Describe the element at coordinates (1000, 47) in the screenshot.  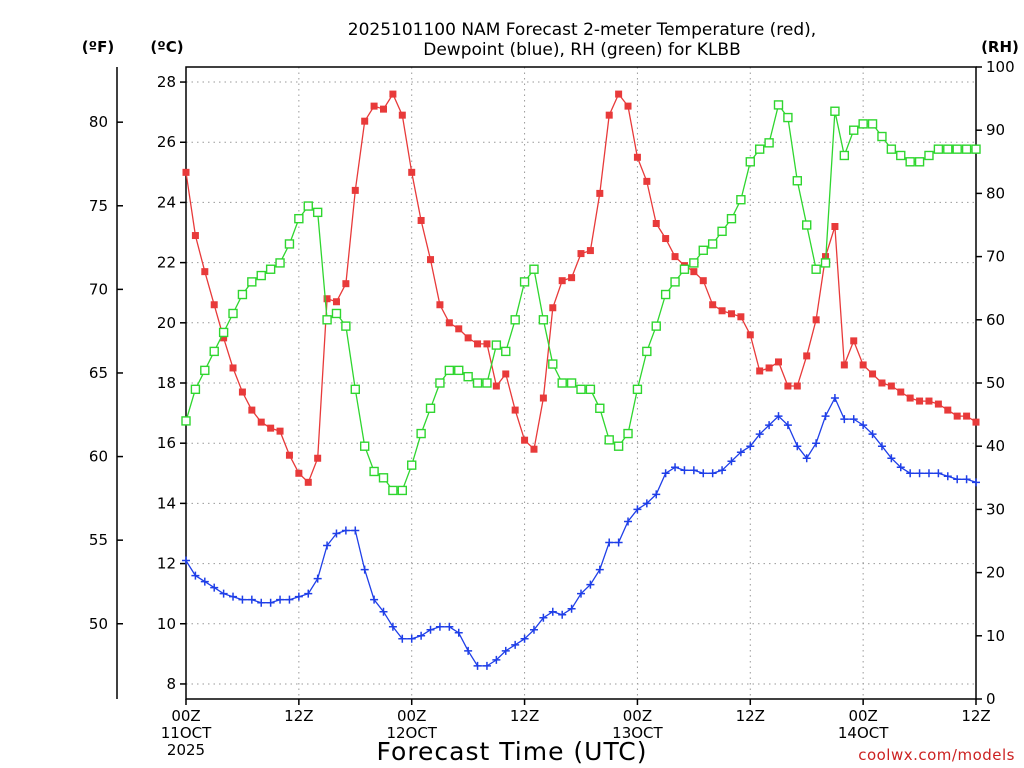
I see `rh-axis-unit: (RH)` at that location.